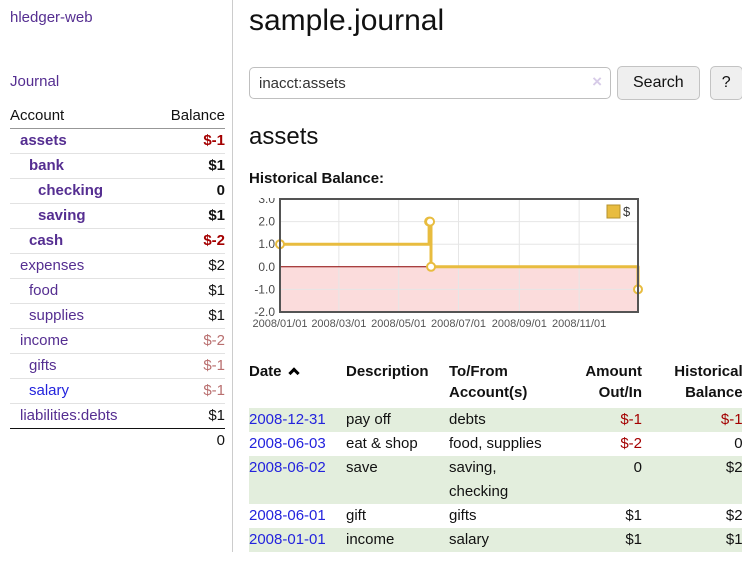 The width and height of the screenshot is (742, 582). Describe the element at coordinates (117, 141) in the screenshot. I see `account-row: assets $-1` at that location.